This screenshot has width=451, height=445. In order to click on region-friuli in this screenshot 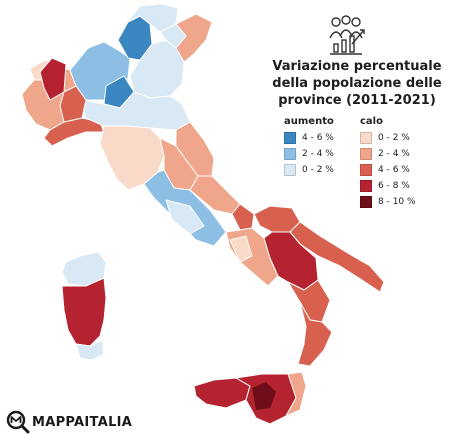, I will do `click(194, 38)`.